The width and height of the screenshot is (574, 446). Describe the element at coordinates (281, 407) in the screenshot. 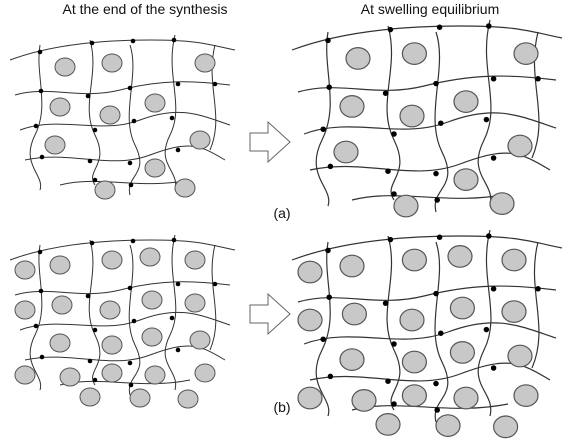

I see `panel-label: (b)` at that location.